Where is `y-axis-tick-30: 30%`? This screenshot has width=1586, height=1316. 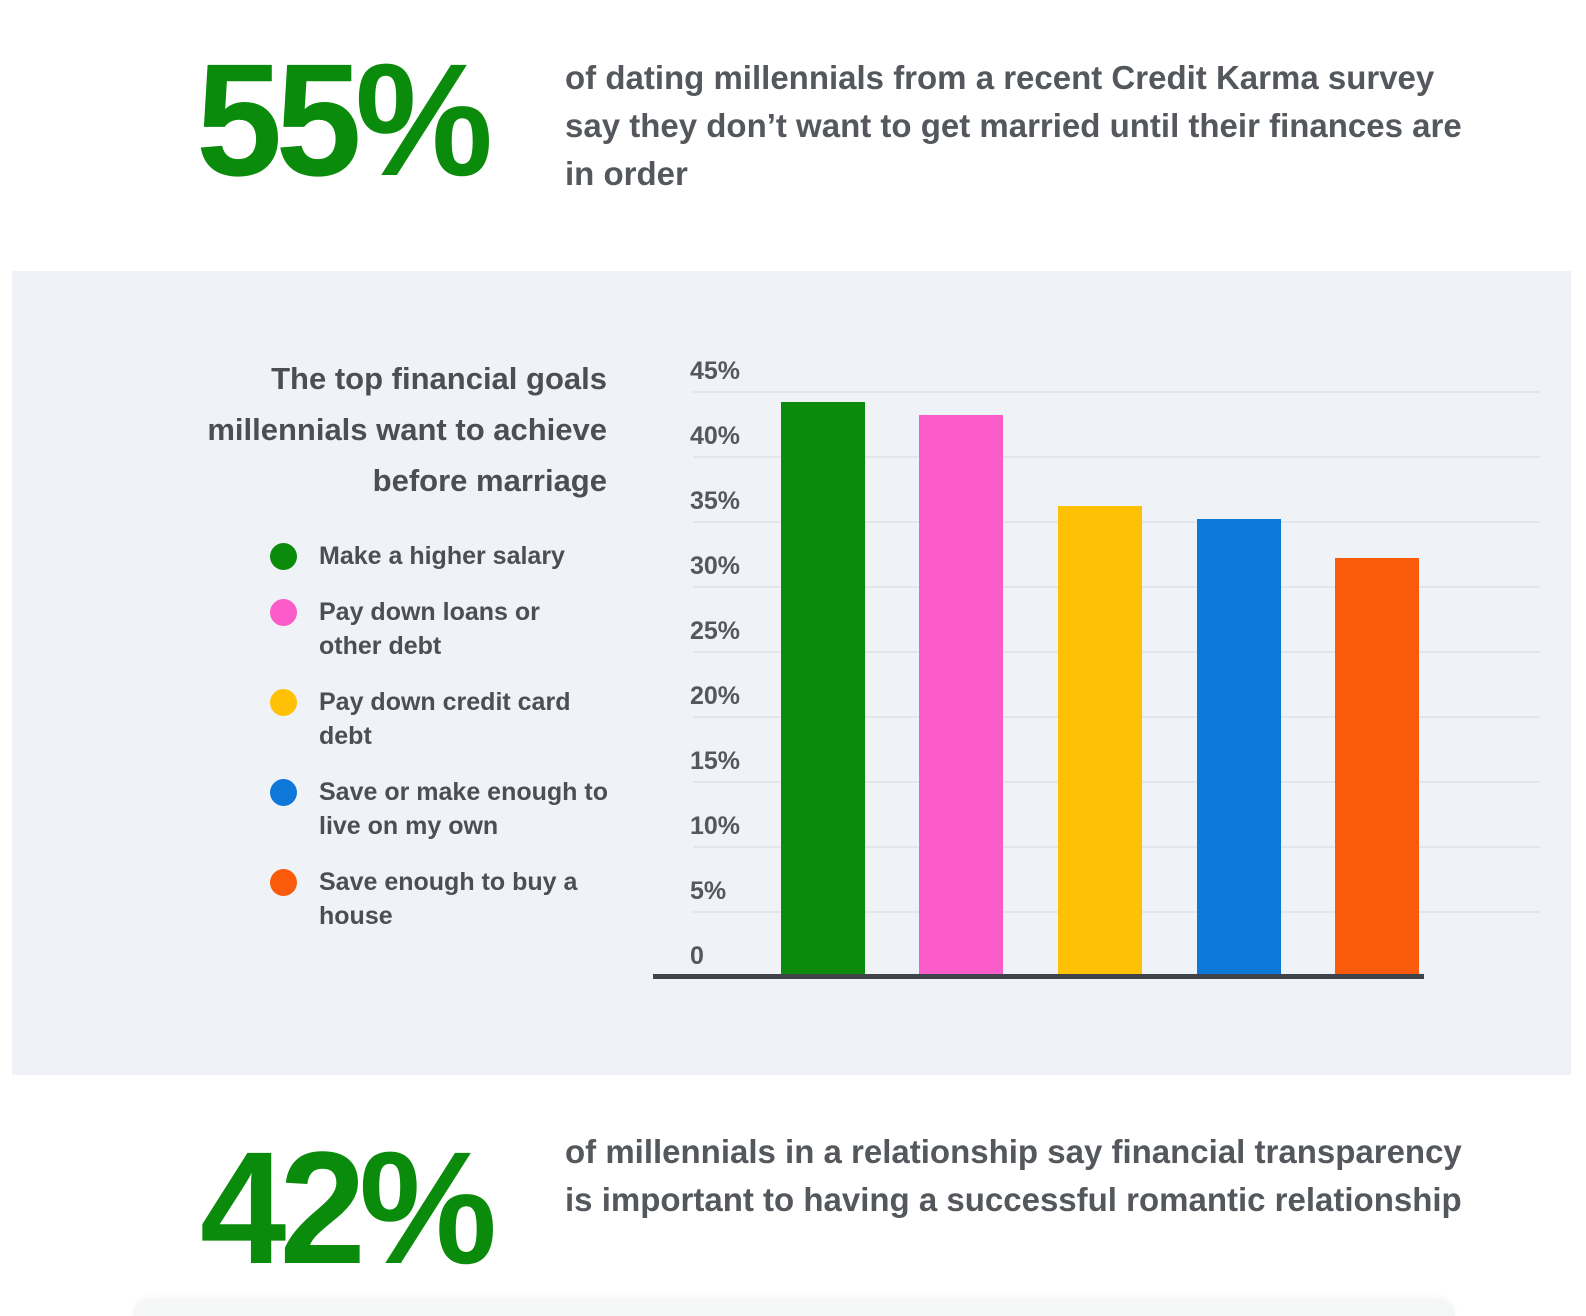 y-axis-tick-30: 30% is located at coordinates (715, 566).